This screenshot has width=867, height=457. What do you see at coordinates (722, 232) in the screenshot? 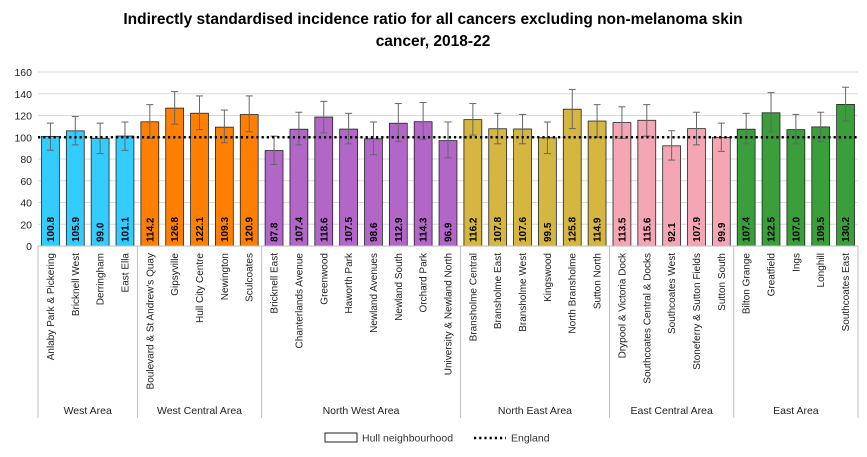
I see `data-label: 99.9` at bounding box center [722, 232].